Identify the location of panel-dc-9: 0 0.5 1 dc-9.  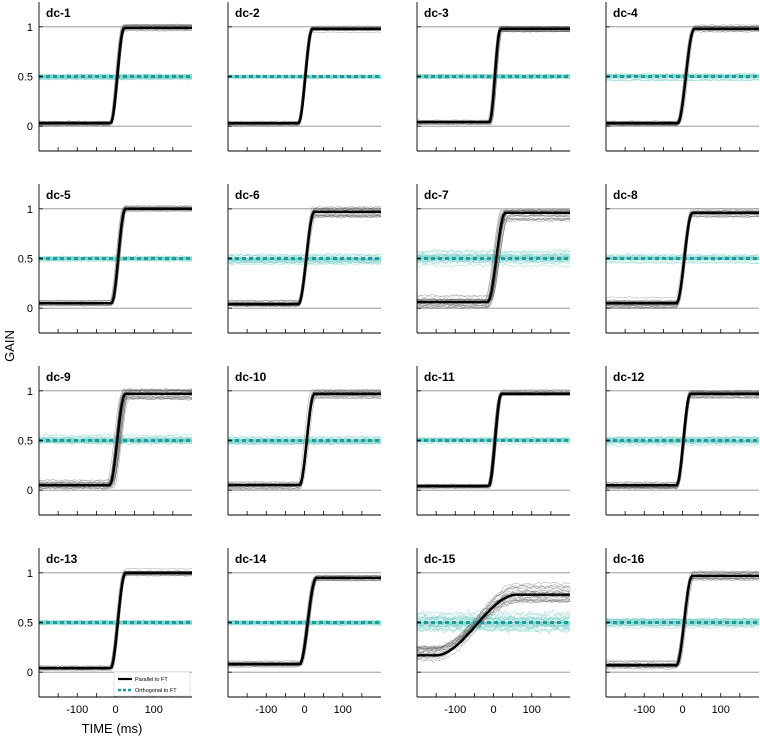
(105, 441).